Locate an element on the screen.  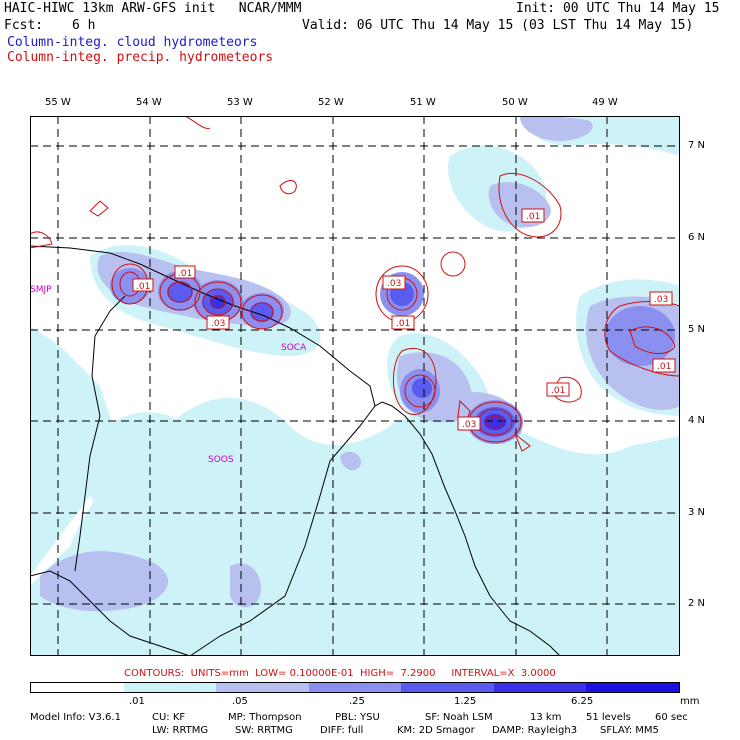
forecast-label: Fcst: is located at coordinates (24, 25).